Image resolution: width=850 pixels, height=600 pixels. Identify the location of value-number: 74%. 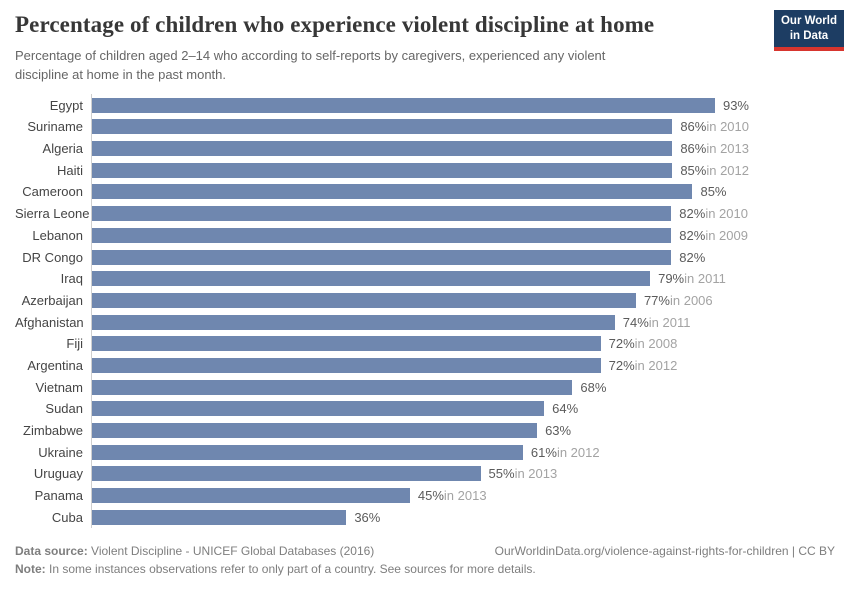
(635, 322).